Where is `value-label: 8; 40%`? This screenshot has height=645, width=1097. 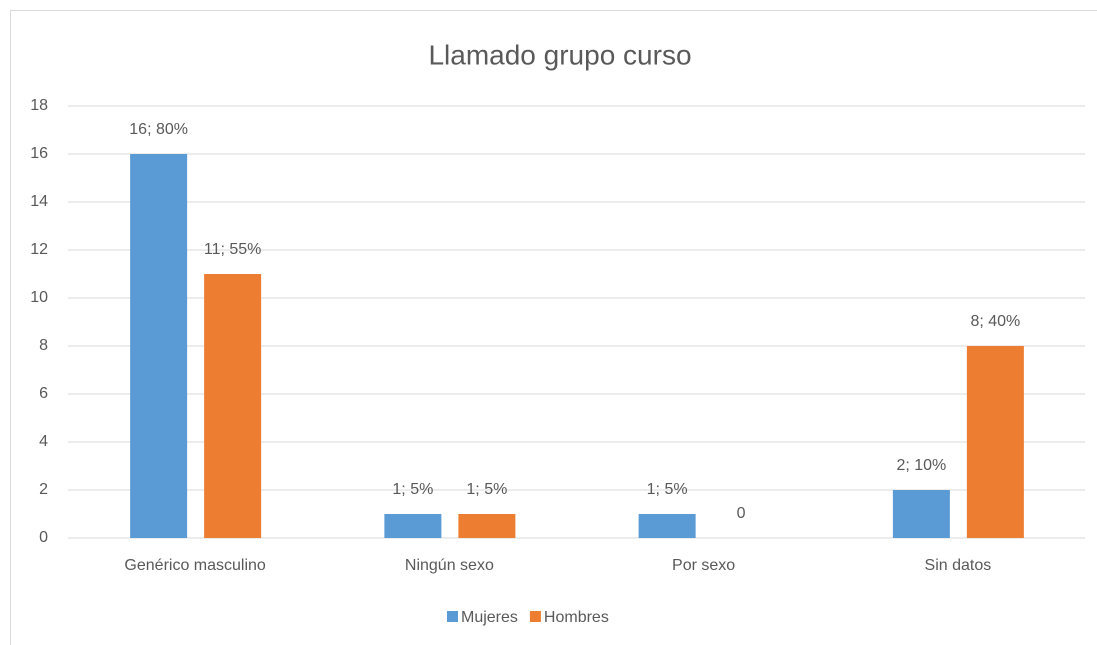 value-label: 8; 40% is located at coordinates (995, 321).